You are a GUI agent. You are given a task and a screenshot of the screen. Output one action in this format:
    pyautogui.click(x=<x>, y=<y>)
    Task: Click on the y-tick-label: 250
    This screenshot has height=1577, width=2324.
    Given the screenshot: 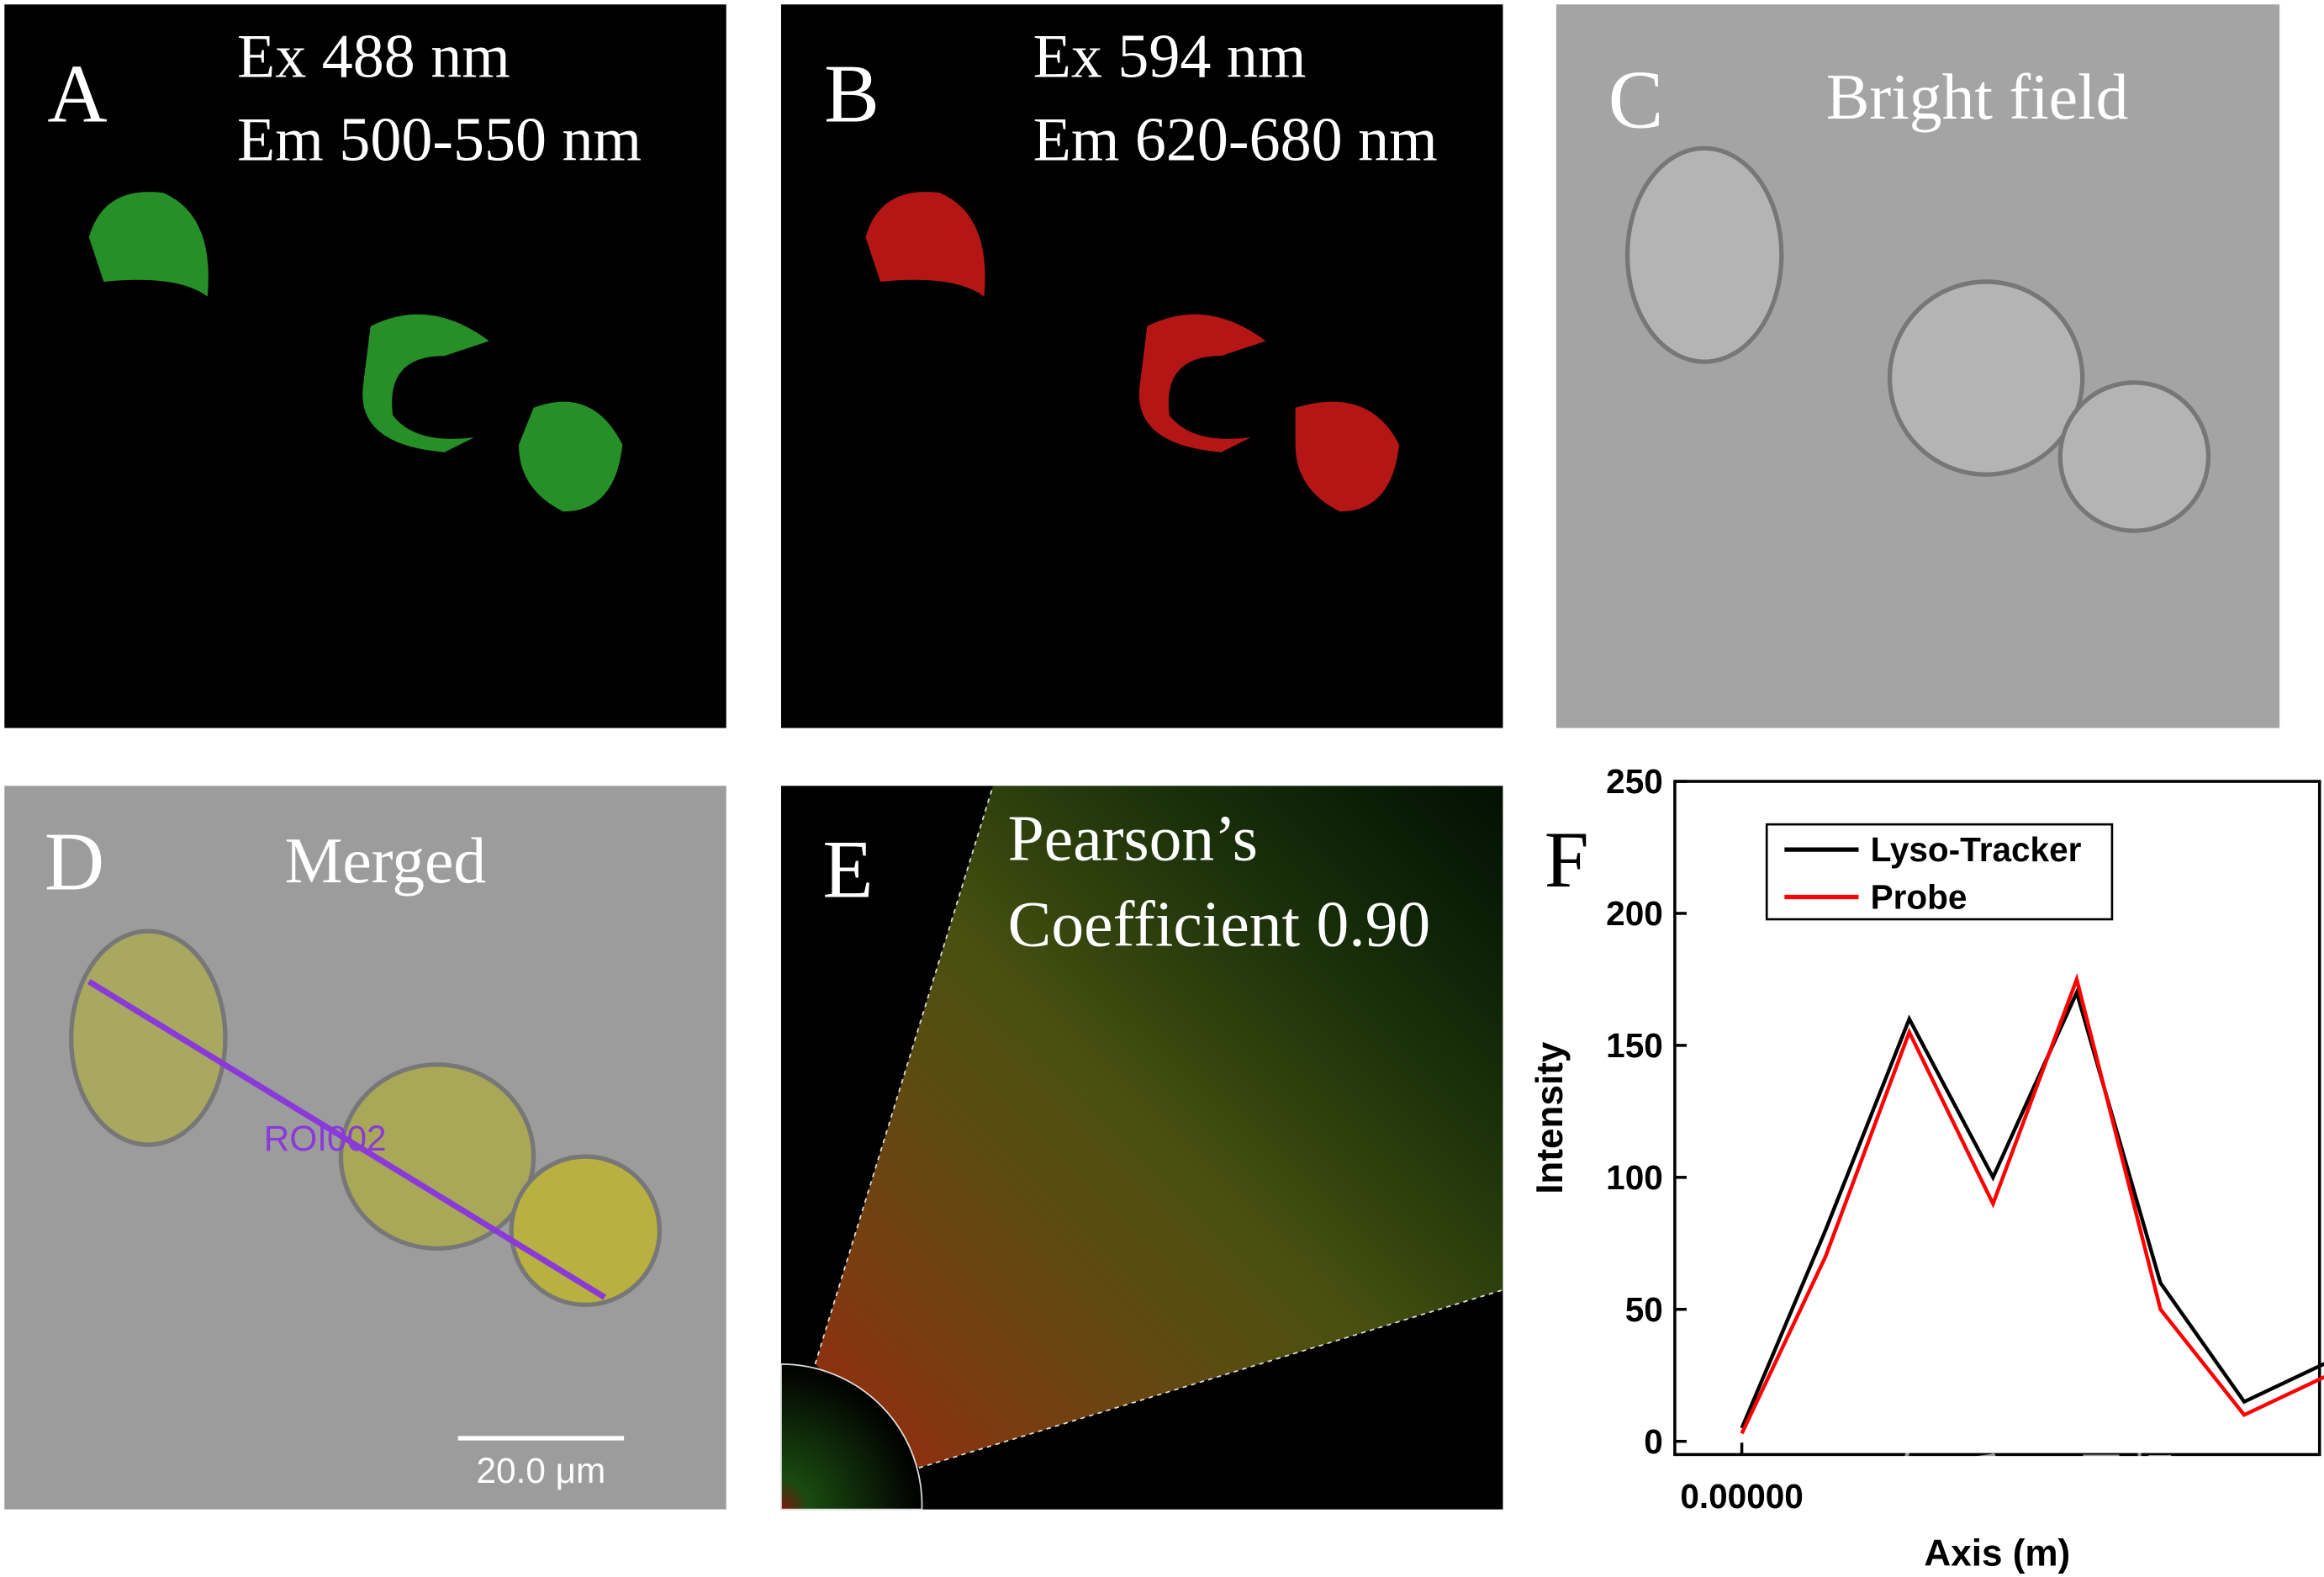 What is the action you would take?
    pyautogui.click(x=1634, y=782)
    